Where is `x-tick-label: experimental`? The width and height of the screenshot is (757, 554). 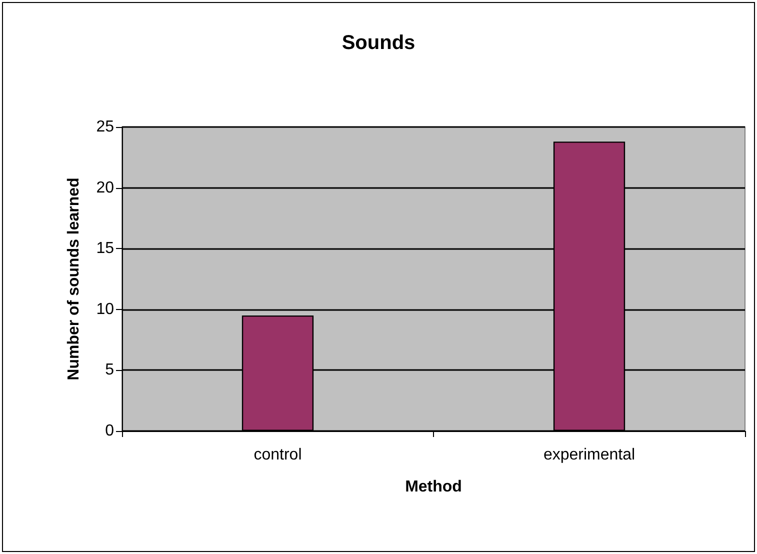
x-tick-label: experimental is located at coordinates (589, 455).